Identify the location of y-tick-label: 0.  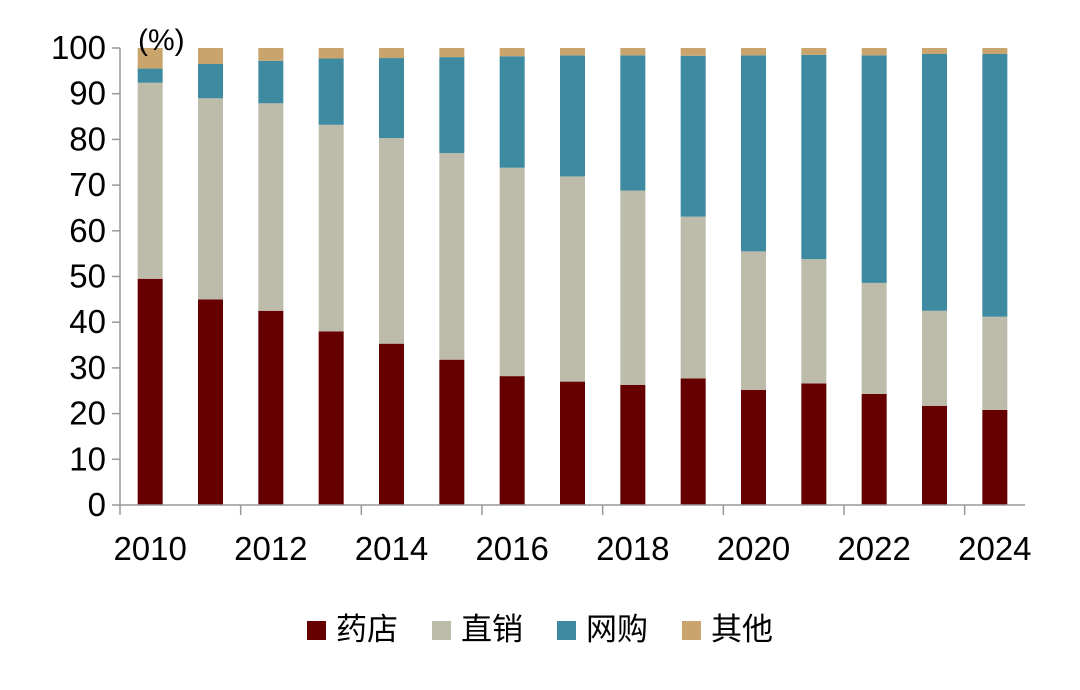
(97, 504).